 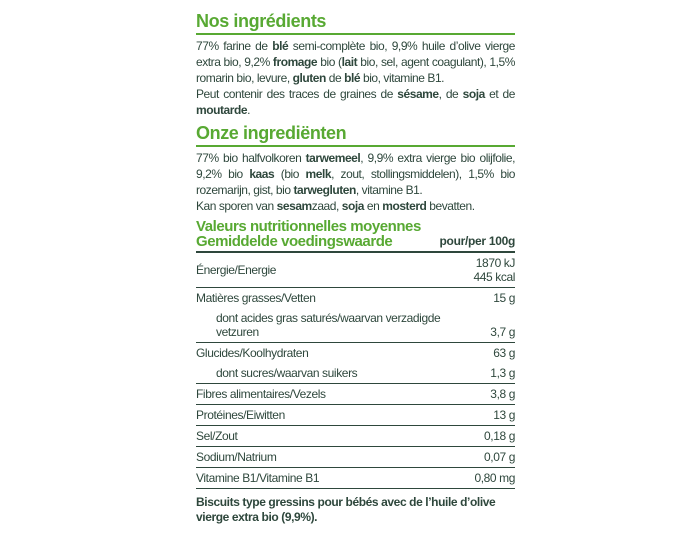 What do you see at coordinates (502, 332) in the screenshot?
I see `nutrition-row-value: 3,7 g` at bounding box center [502, 332].